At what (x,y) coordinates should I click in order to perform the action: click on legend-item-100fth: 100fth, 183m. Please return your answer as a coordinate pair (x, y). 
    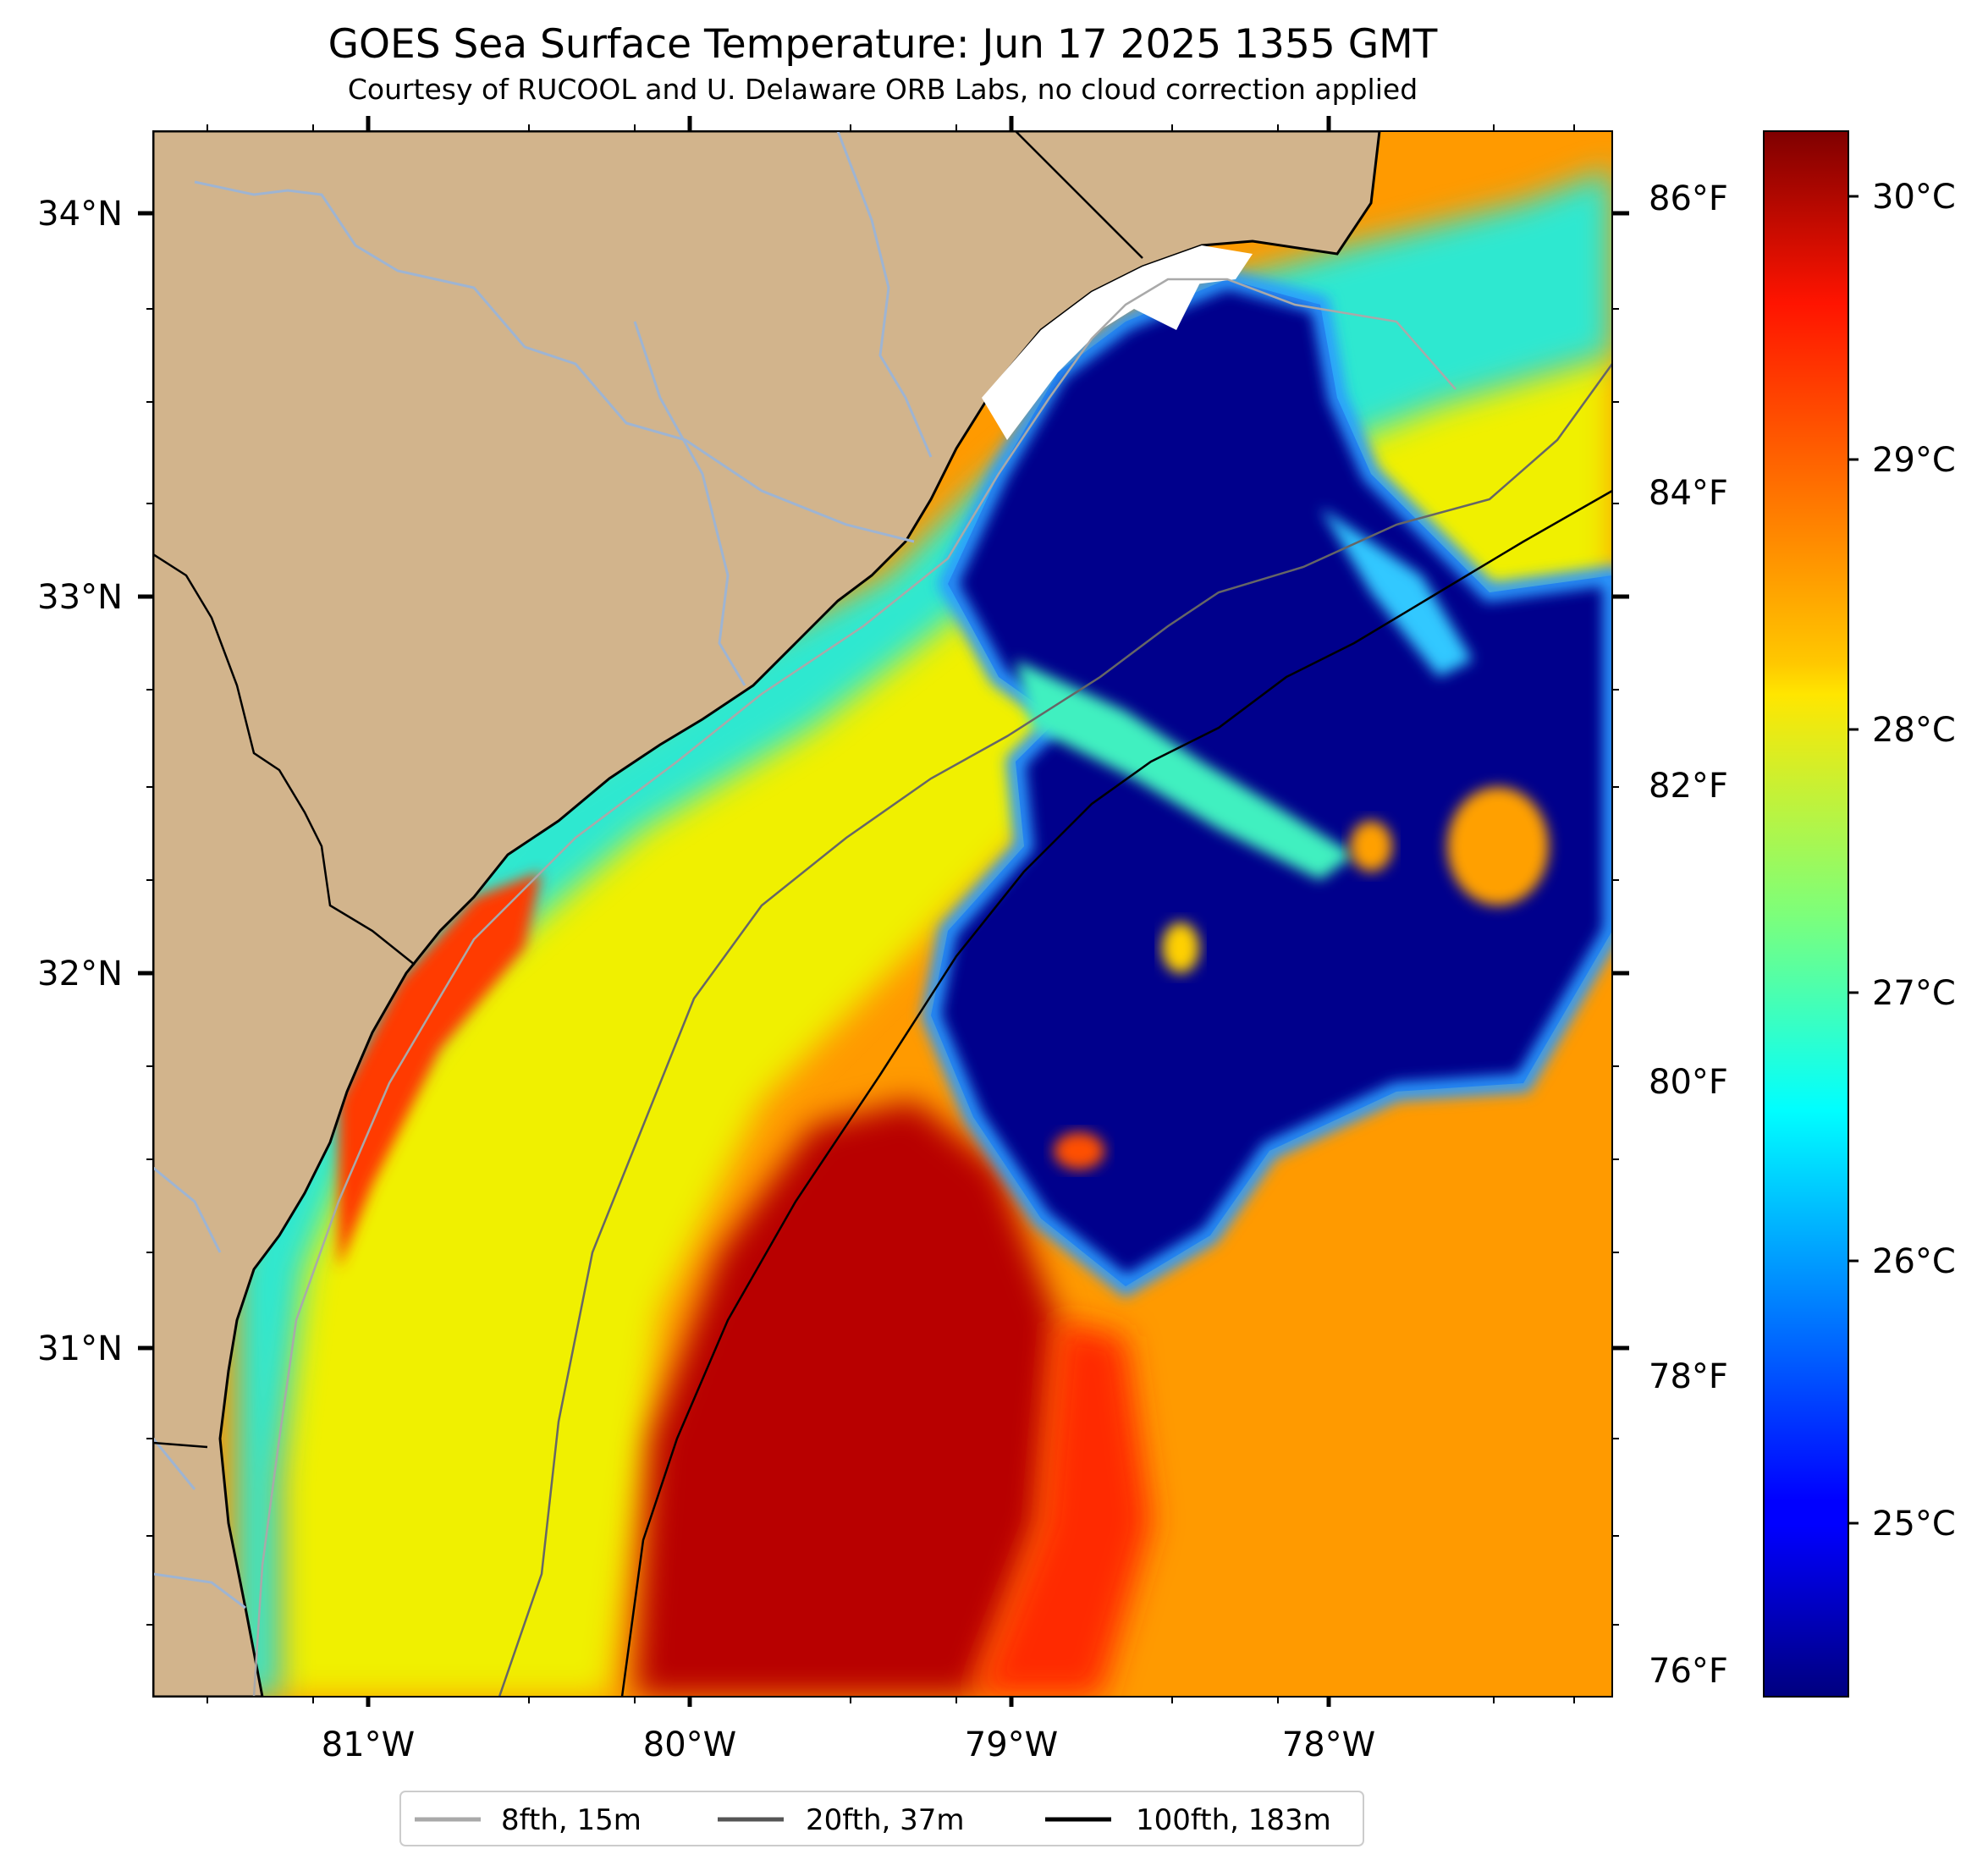
    Looking at the image, I should click on (1188, 1820).